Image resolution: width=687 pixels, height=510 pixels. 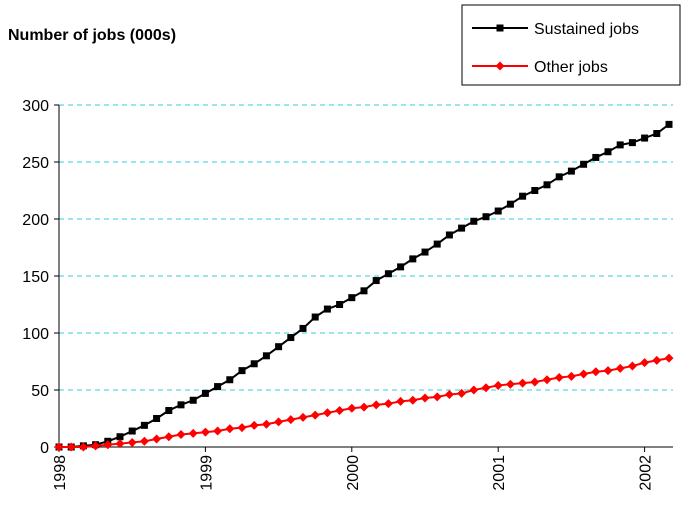 What do you see at coordinates (571, 45) in the screenshot?
I see `legend-box` at bounding box center [571, 45].